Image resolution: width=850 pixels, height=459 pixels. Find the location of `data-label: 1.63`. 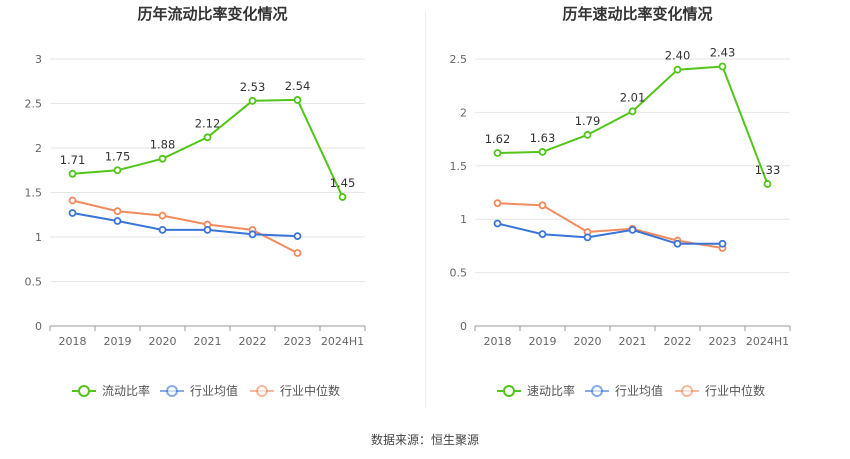

data-label: 1.63 is located at coordinates (543, 138).